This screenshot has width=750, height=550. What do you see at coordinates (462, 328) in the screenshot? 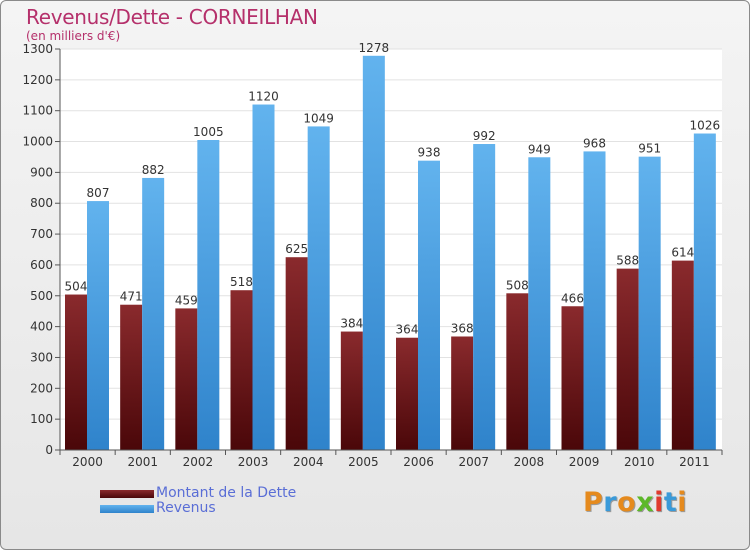
I see `data-label-dette: 368` at bounding box center [462, 328].